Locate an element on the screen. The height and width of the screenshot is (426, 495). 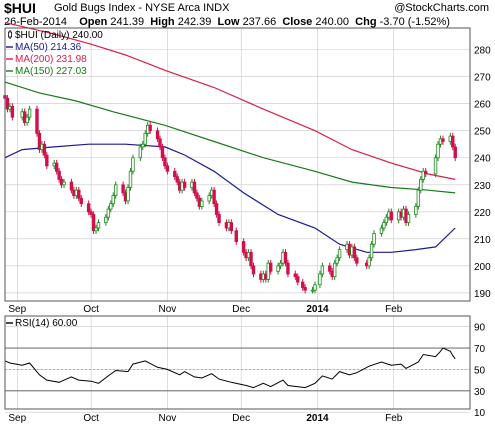
price-y-tick-label: 230 is located at coordinates (482, 186).